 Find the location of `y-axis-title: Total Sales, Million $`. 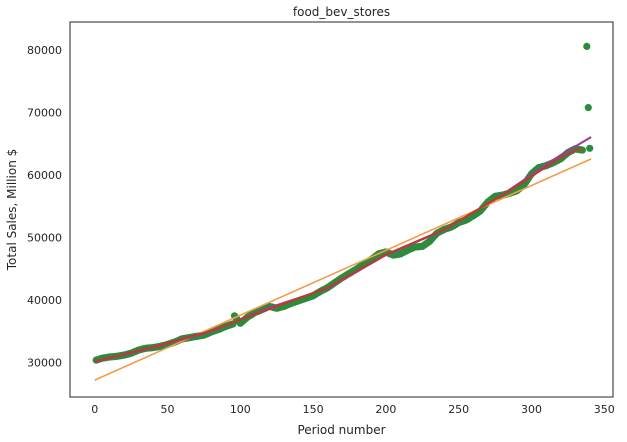

y-axis-title: Total Sales, Million $ is located at coordinates (12, 210).